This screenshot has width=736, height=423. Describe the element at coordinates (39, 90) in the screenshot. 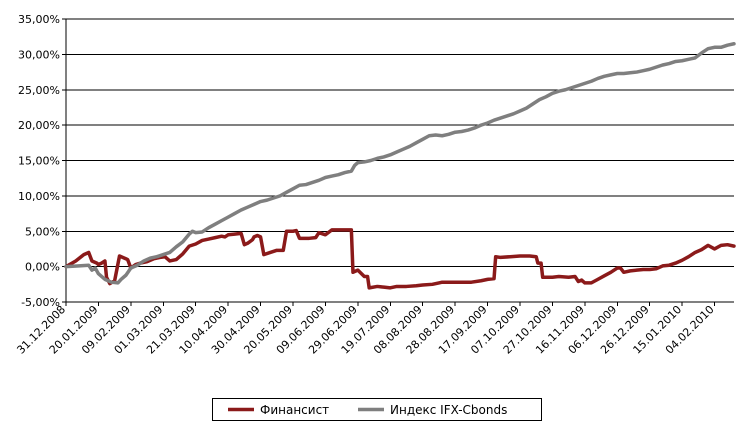

I see `y-tick-label: 25,00%` at that location.